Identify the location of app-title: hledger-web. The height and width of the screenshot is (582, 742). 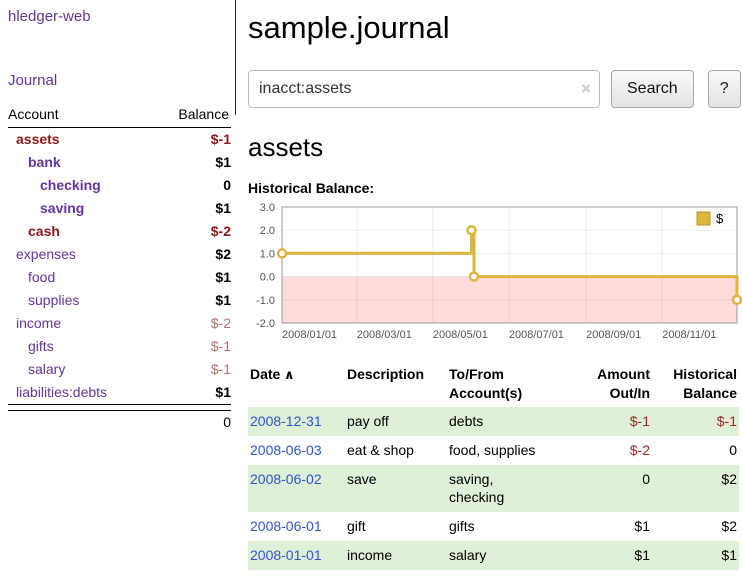
(121, 17).